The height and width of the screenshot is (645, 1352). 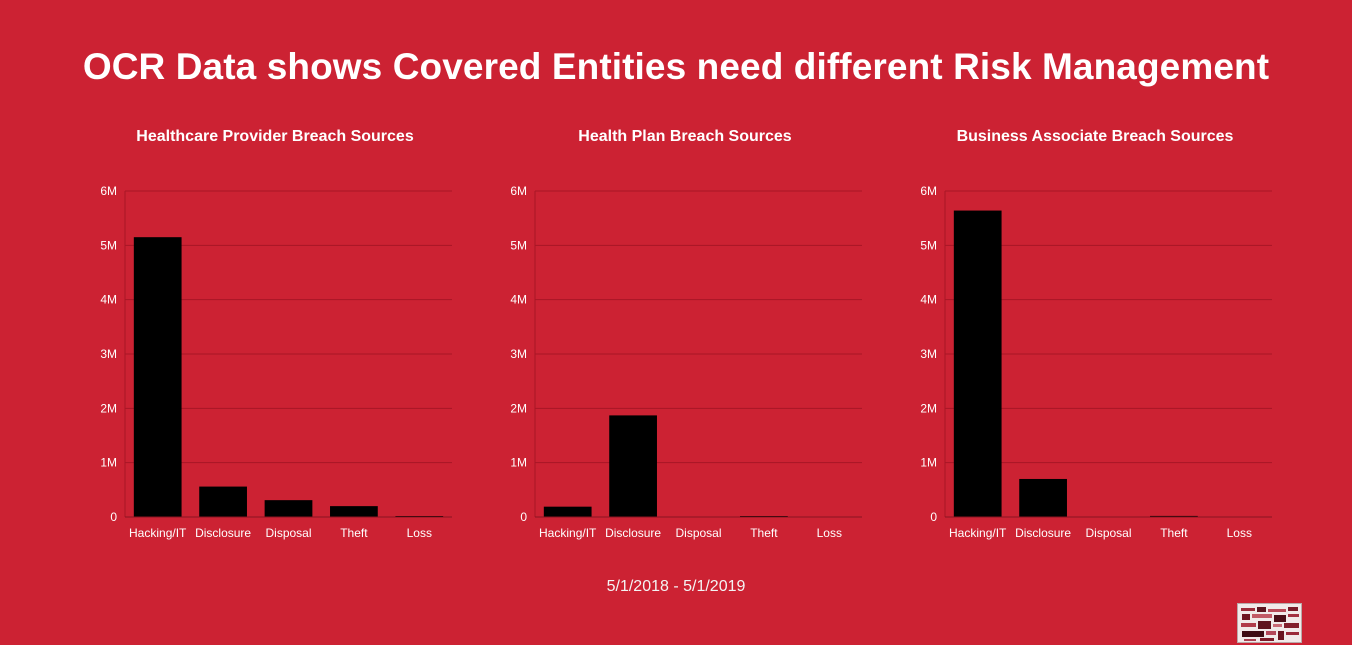 I want to click on date-range: 5/1/2018 - 5/1/2019, so click(x=676, y=586).